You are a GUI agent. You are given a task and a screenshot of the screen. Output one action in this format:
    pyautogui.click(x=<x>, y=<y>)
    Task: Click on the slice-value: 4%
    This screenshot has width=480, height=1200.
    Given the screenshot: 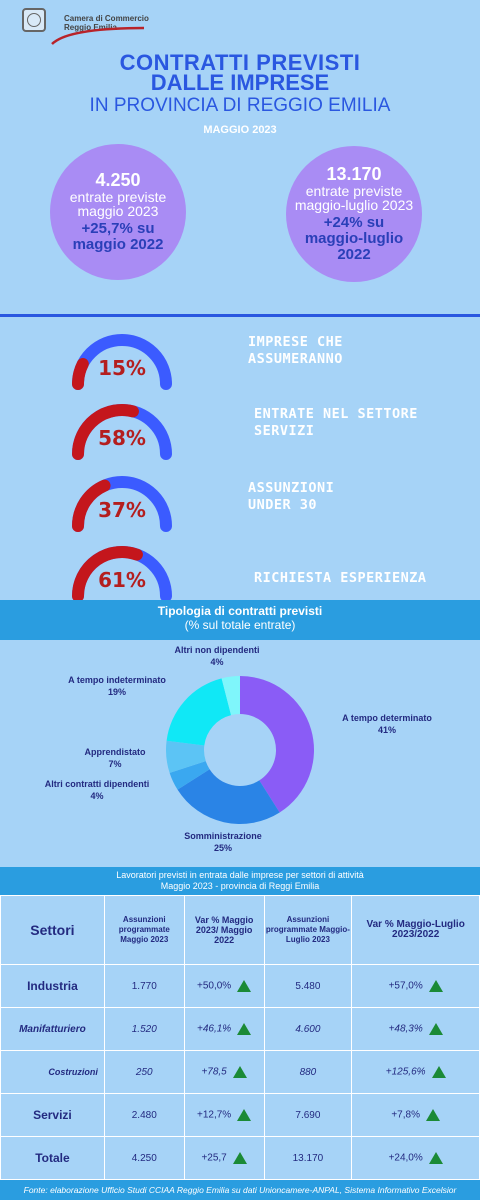 What is the action you would take?
    pyautogui.click(x=217, y=662)
    